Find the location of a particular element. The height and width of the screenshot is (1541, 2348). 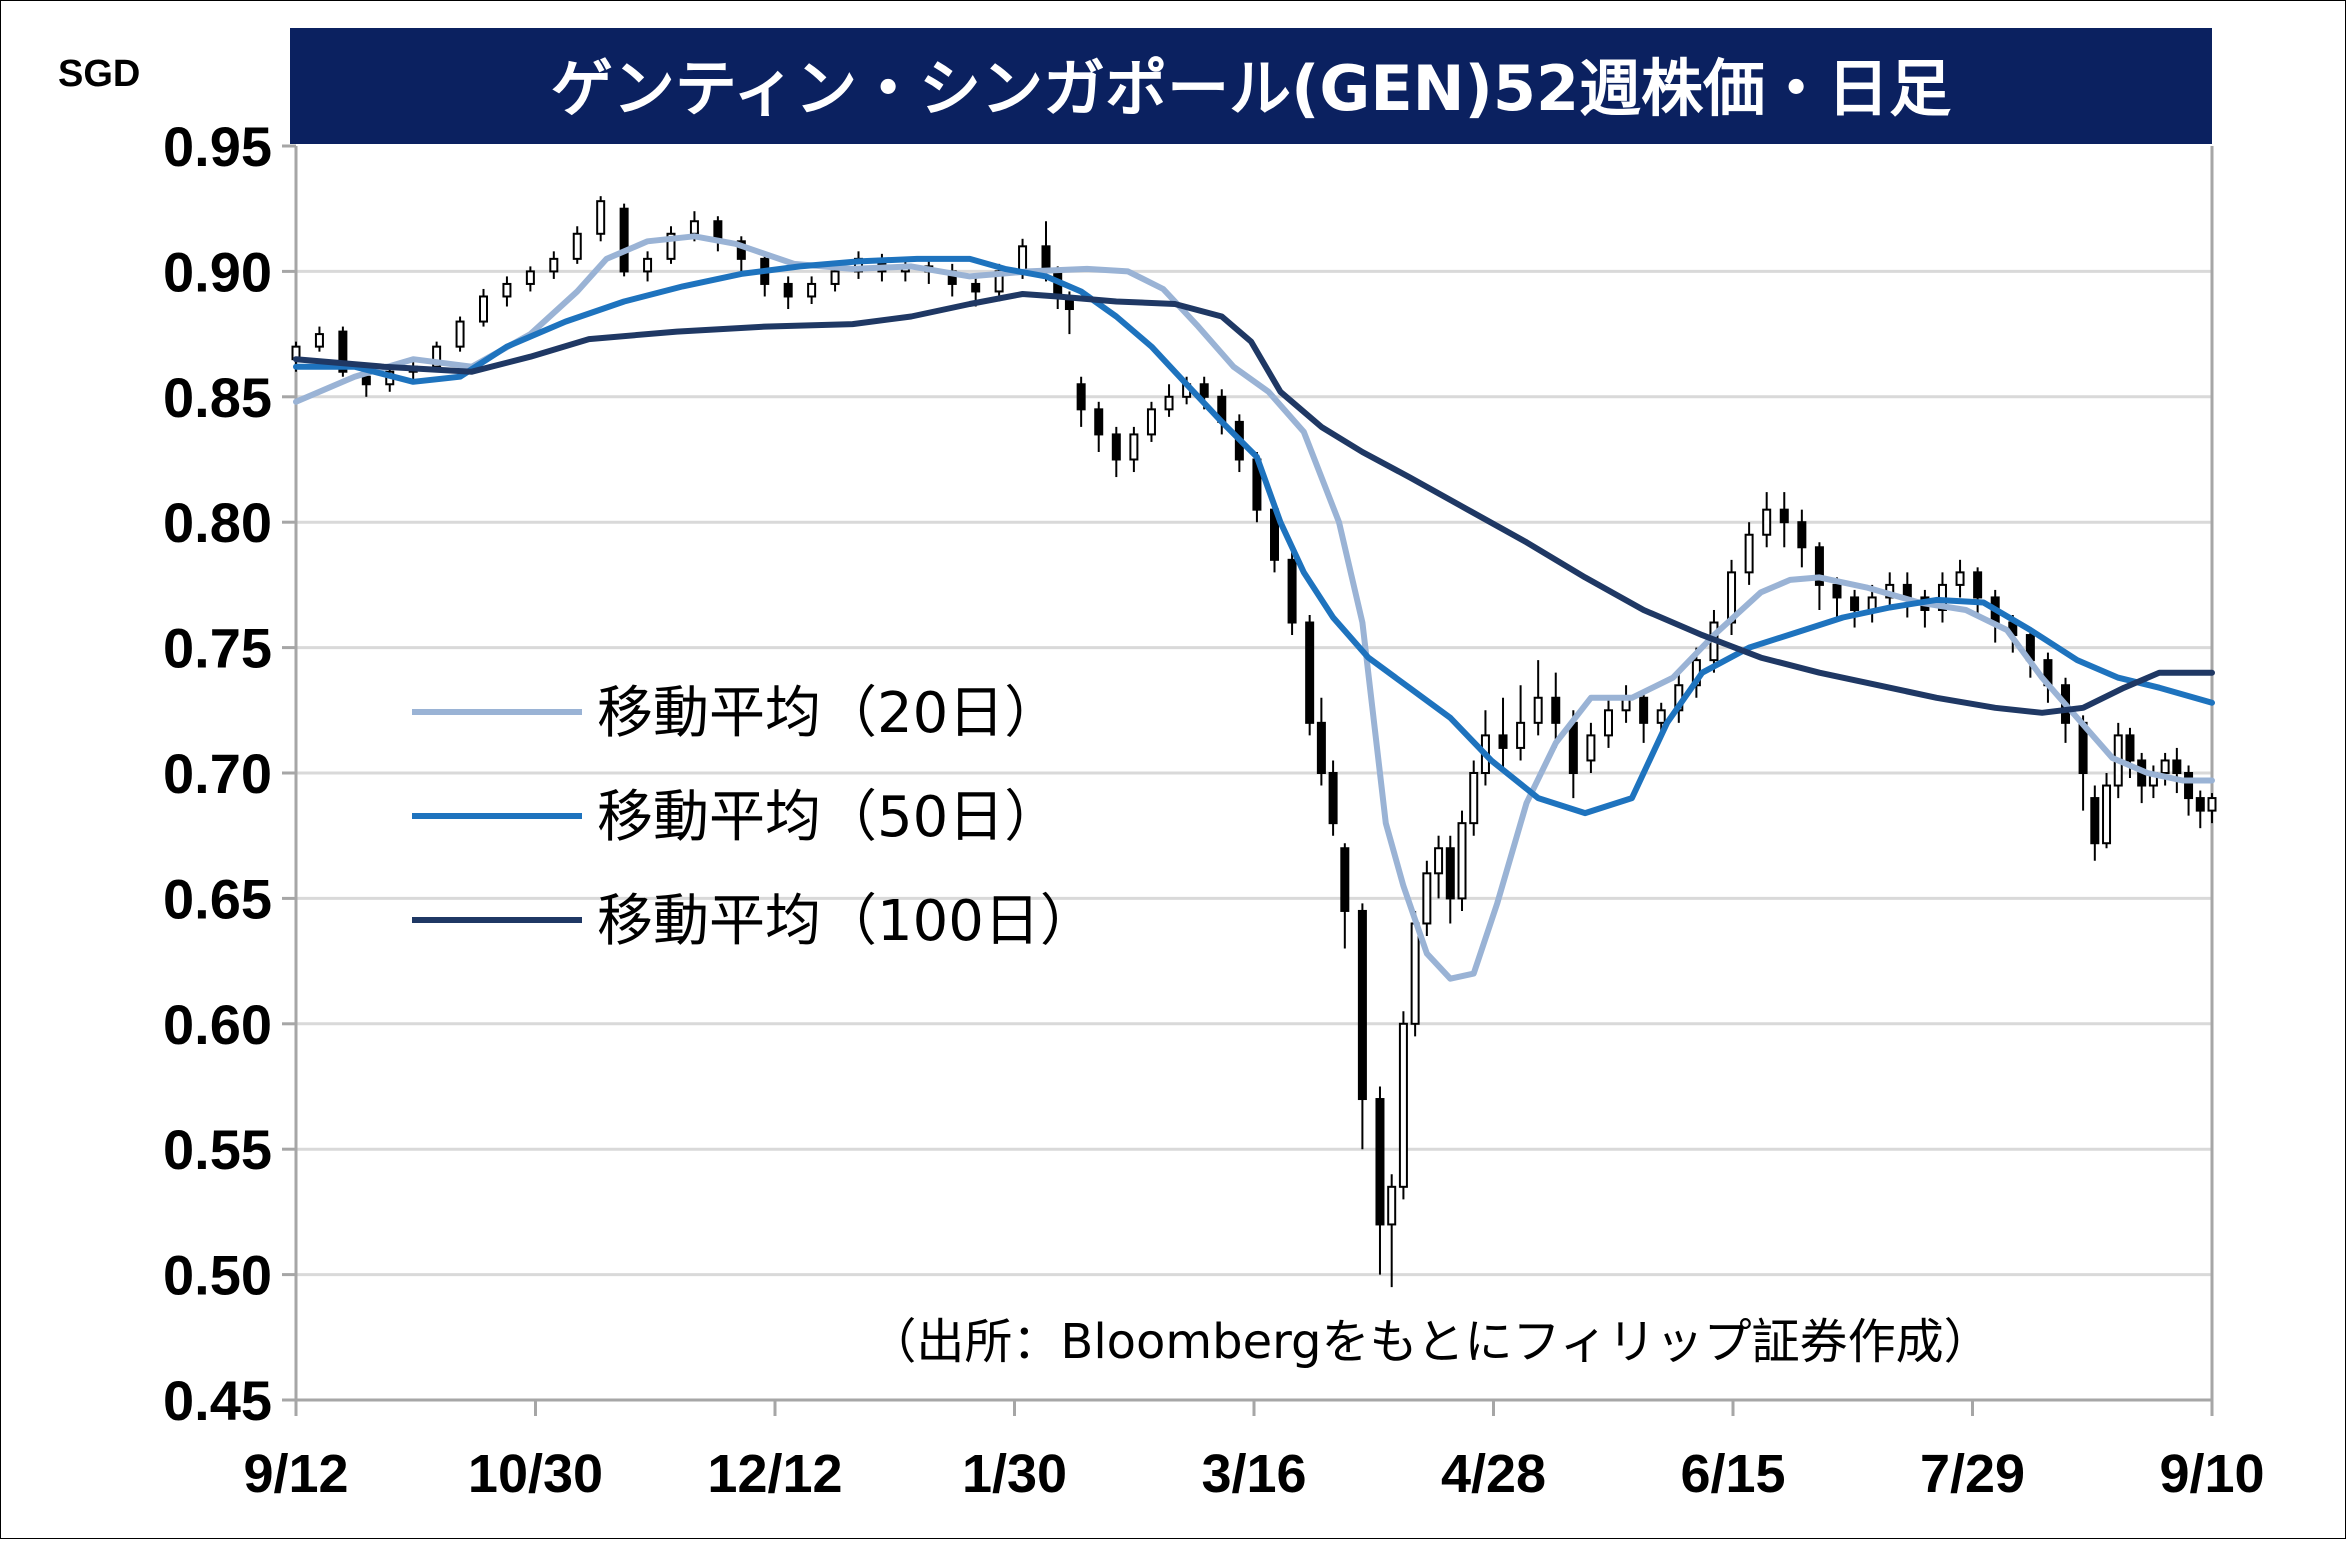

legend-item: 移動平均（100日） is located at coordinates (754, 921).